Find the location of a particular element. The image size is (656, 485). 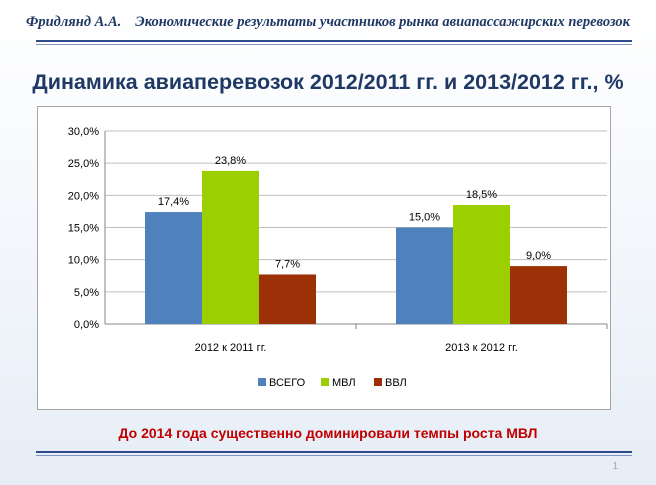

data-label: 9,0% is located at coordinates (538, 256).